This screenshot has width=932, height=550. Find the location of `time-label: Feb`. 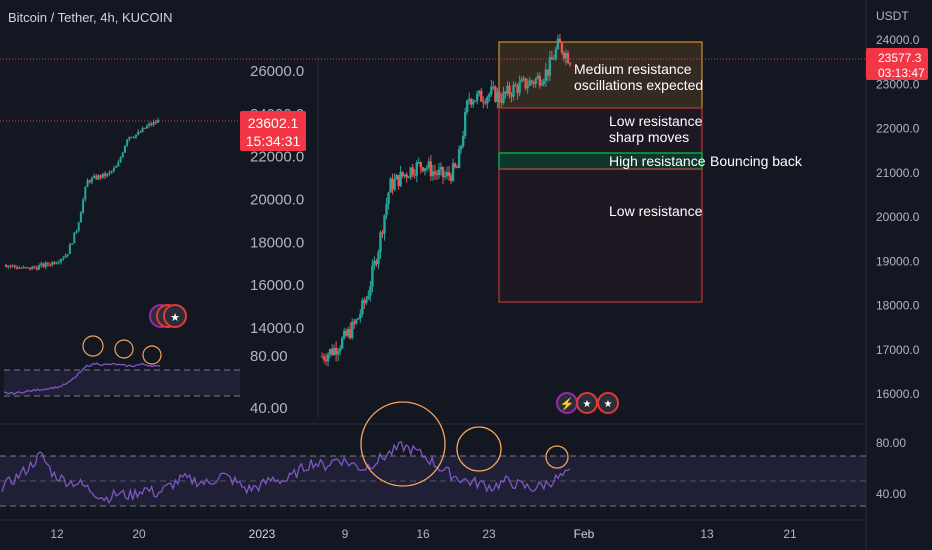

time-label: Feb is located at coordinates (584, 534).